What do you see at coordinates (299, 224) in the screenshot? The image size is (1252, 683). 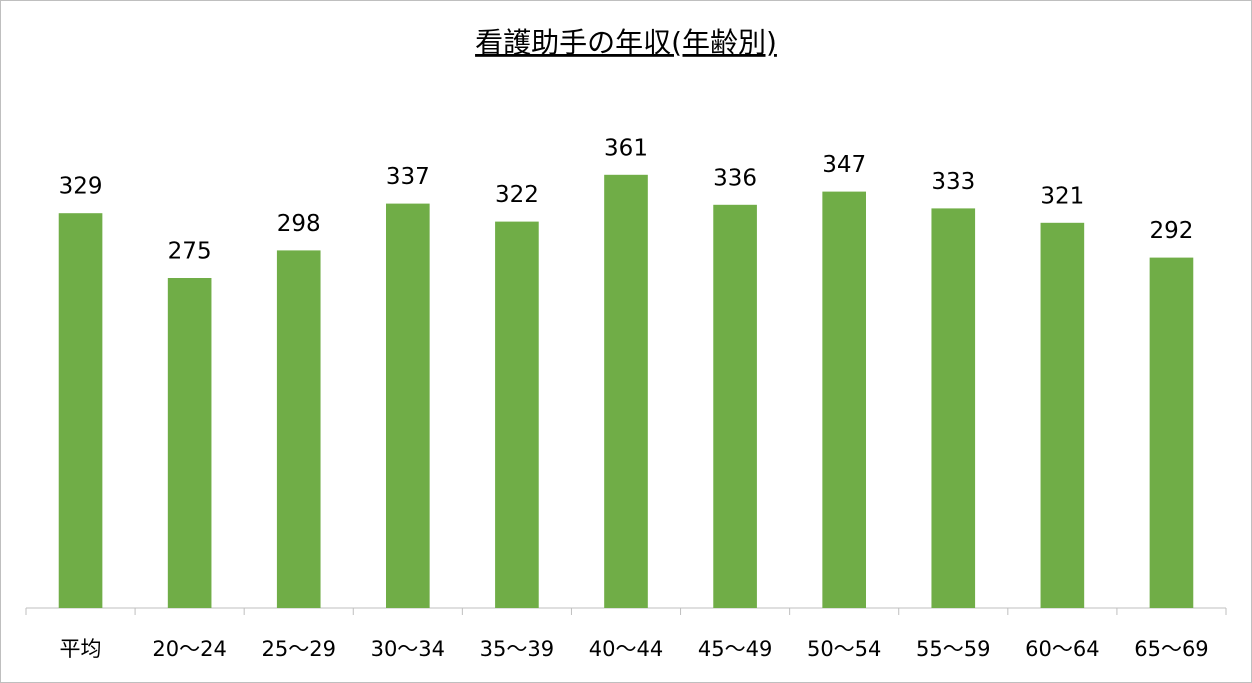 I see `data-label: 298` at bounding box center [299, 224].